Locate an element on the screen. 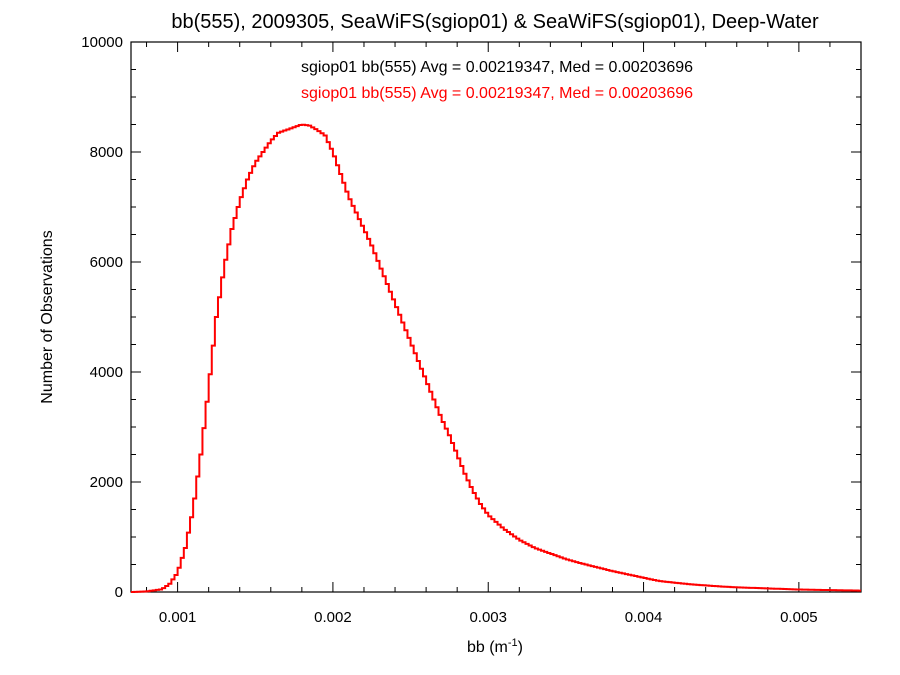 Image resolution: width=900 pixels, height=675 pixels. y-tick-label: 10000 is located at coordinates (102, 42).